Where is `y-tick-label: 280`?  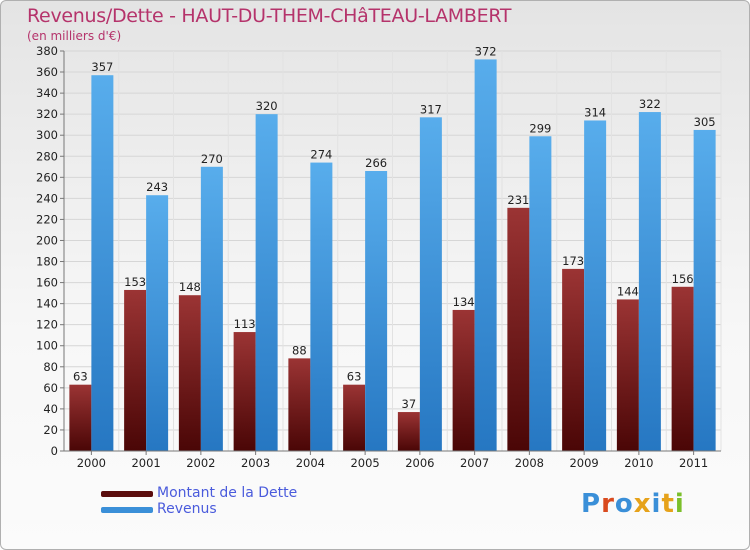 y-tick-label: 280 is located at coordinates (47, 156).